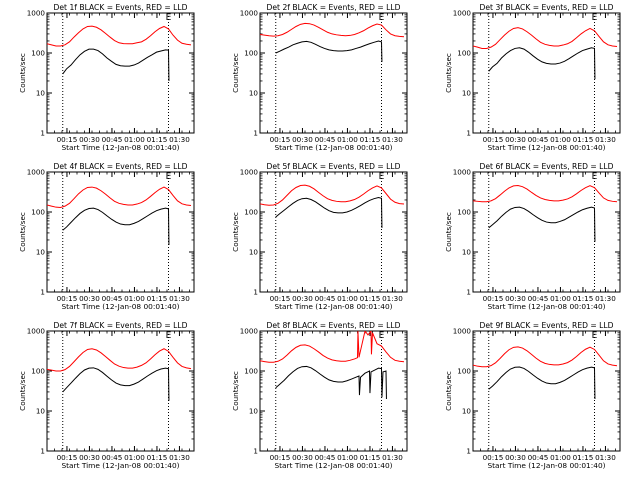  Describe the element at coordinates (547, 166) in the screenshot. I see `plot-title: Det 6f BLACK = Events, RED = LLD` at that location.